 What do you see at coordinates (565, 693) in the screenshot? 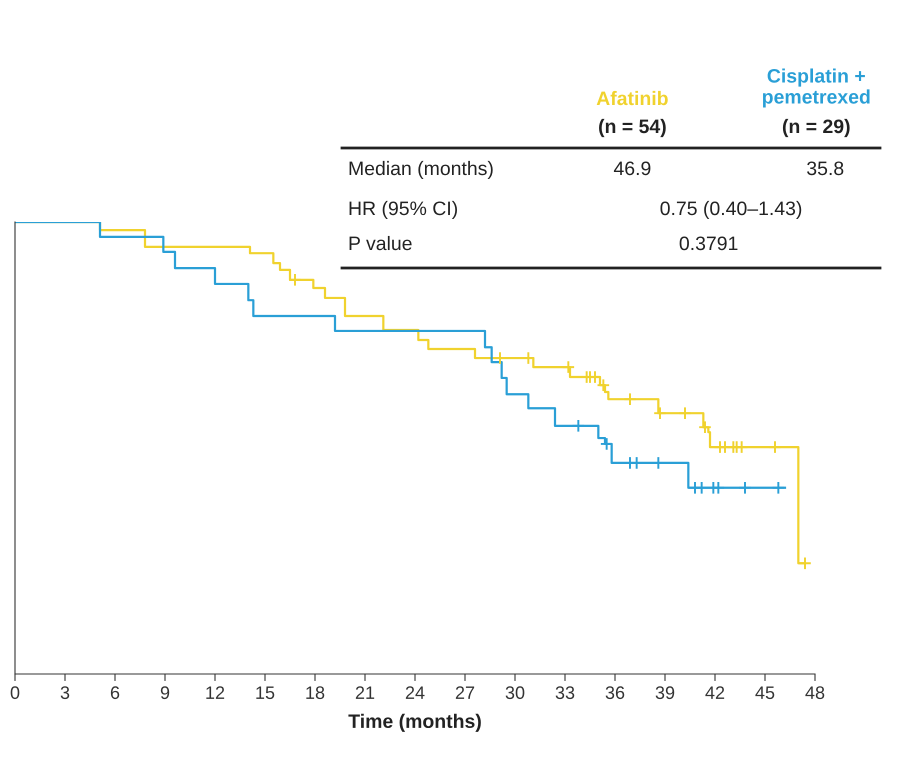
I see `x-tick-label: 33` at bounding box center [565, 693].